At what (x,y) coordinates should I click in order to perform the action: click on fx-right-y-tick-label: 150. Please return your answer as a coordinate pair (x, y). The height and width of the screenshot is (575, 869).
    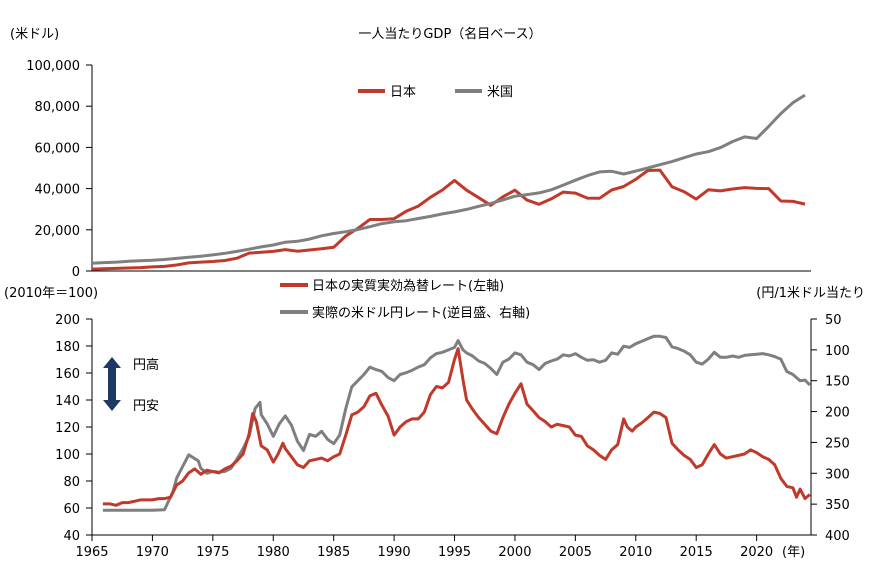
    Looking at the image, I should click on (837, 382).